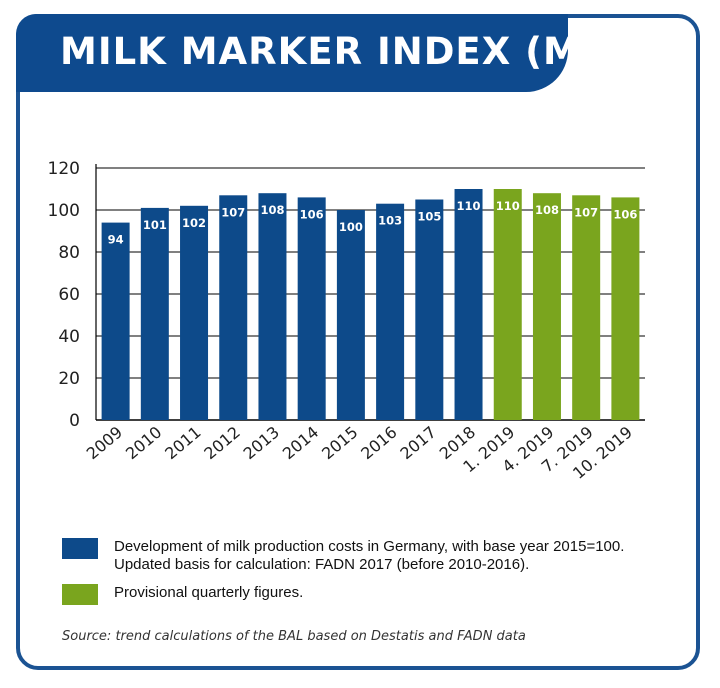 This screenshot has width=720, height=688. Describe the element at coordinates (351, 227) in the screenshot. I see `data-label: 100` at that location.